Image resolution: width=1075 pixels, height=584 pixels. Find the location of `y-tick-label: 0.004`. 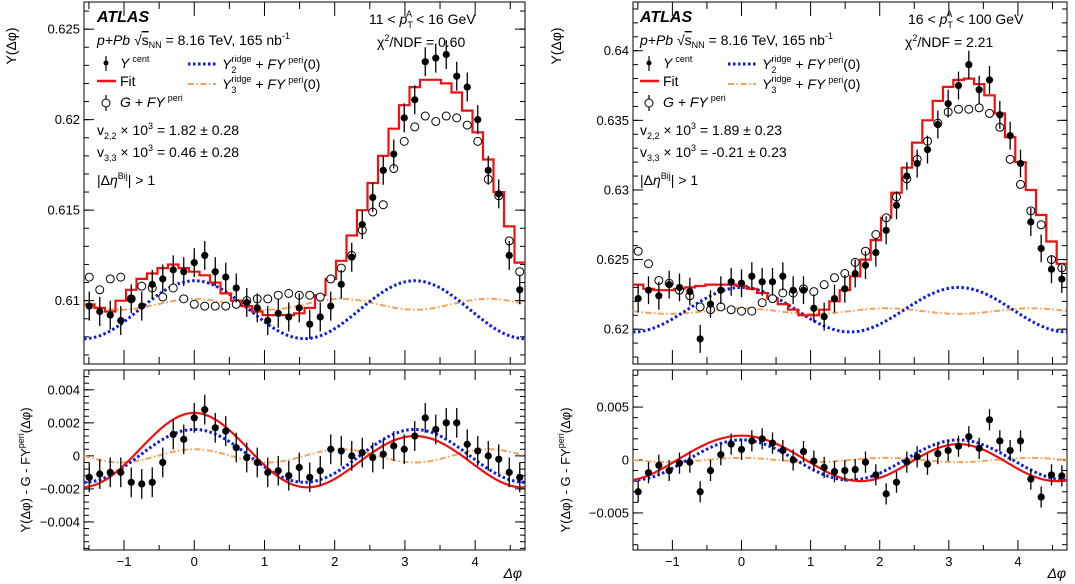

y-tick-label: 0.004 is located at coordinates (63, 389).